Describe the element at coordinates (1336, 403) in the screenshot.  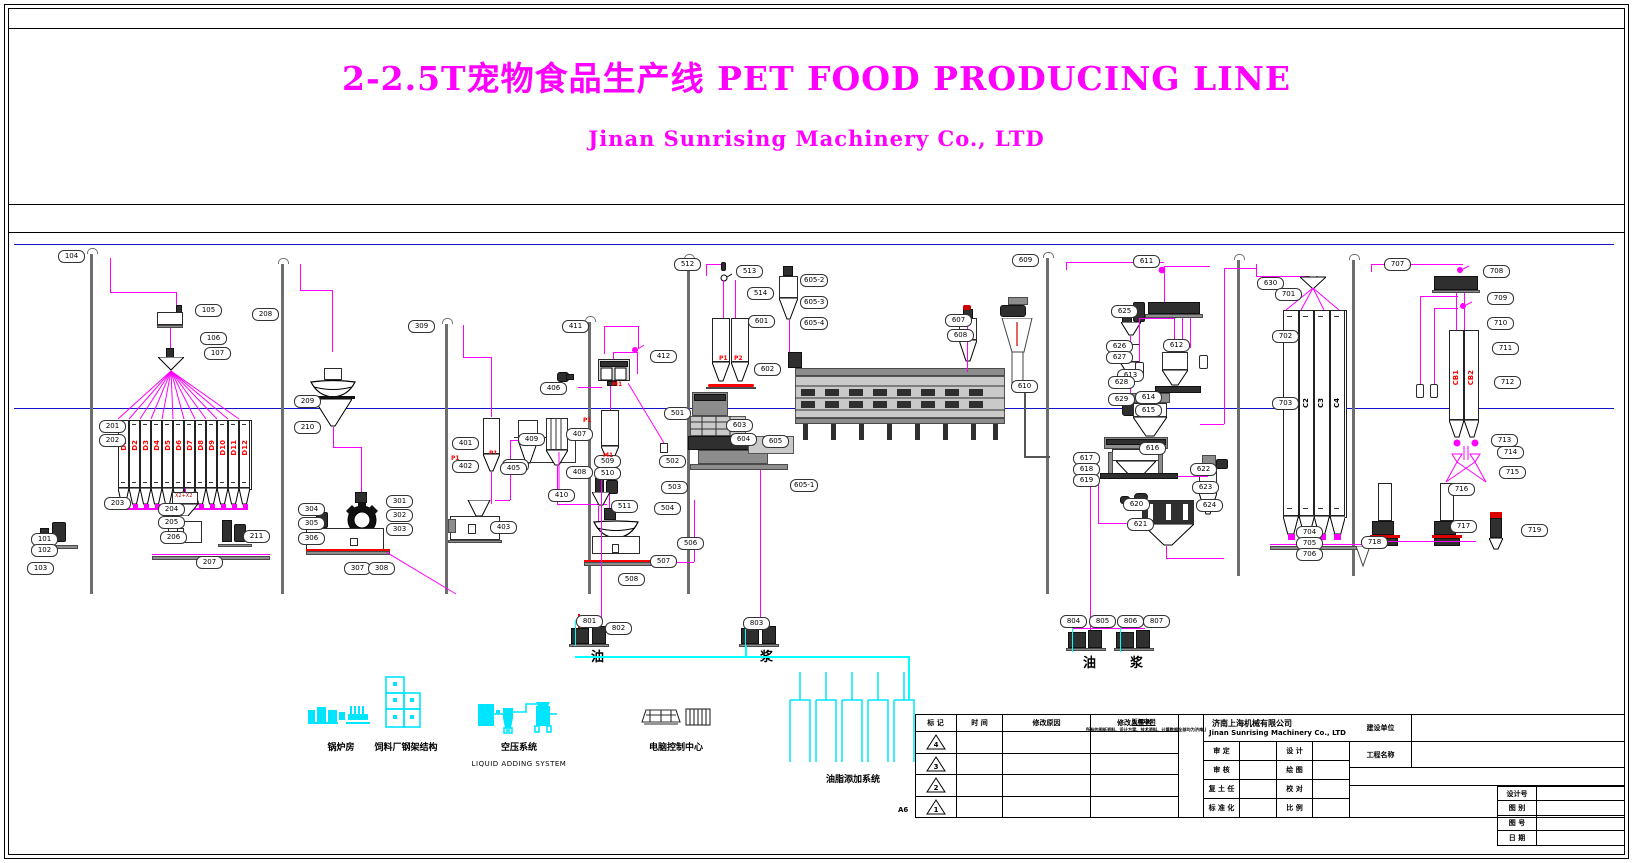
I see `finished-silo-label-C4: C4` at that location.